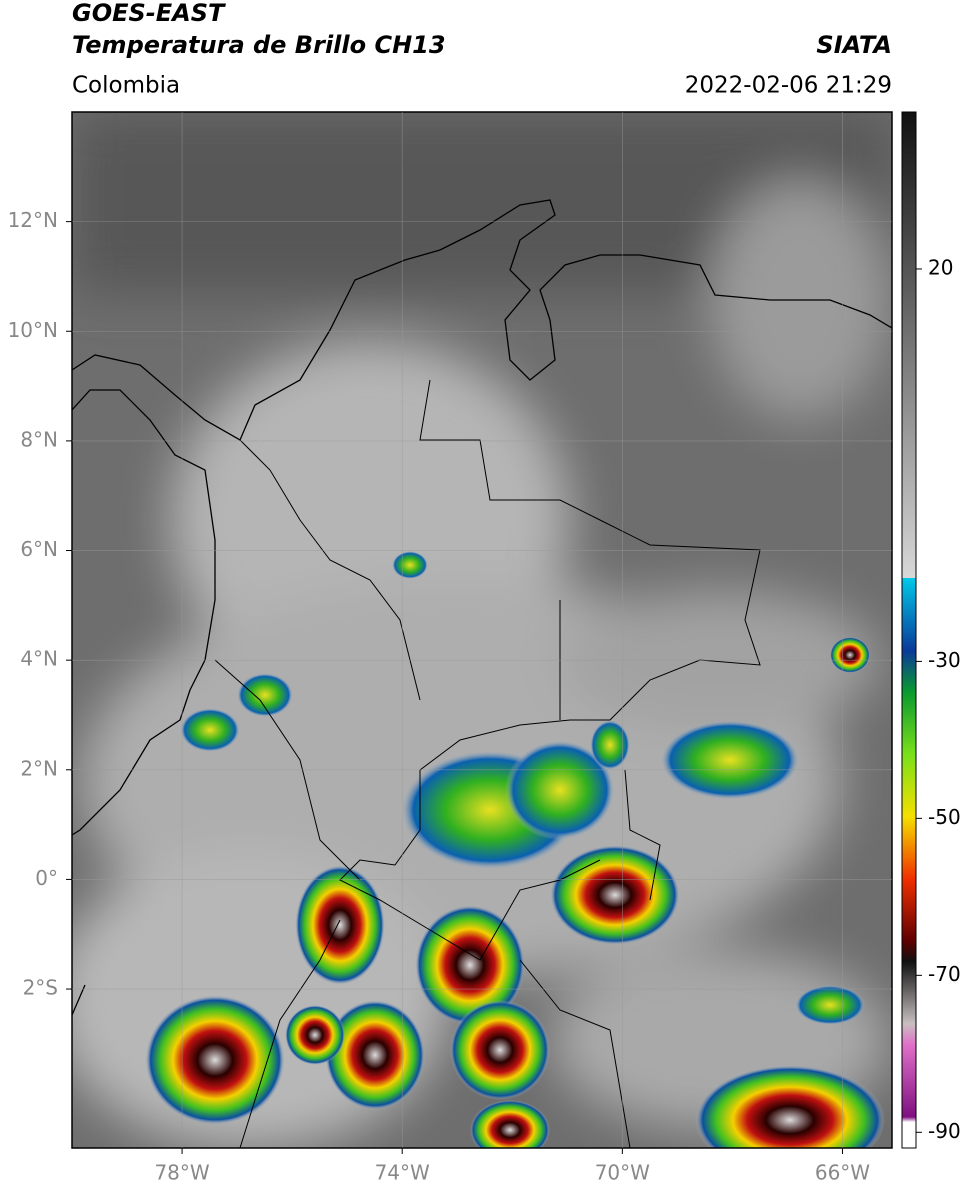  What do you see at coordinates (33, 330) in the screenshot?
I see `y-tick-label: 10°N` at bounding box center [33, 330].